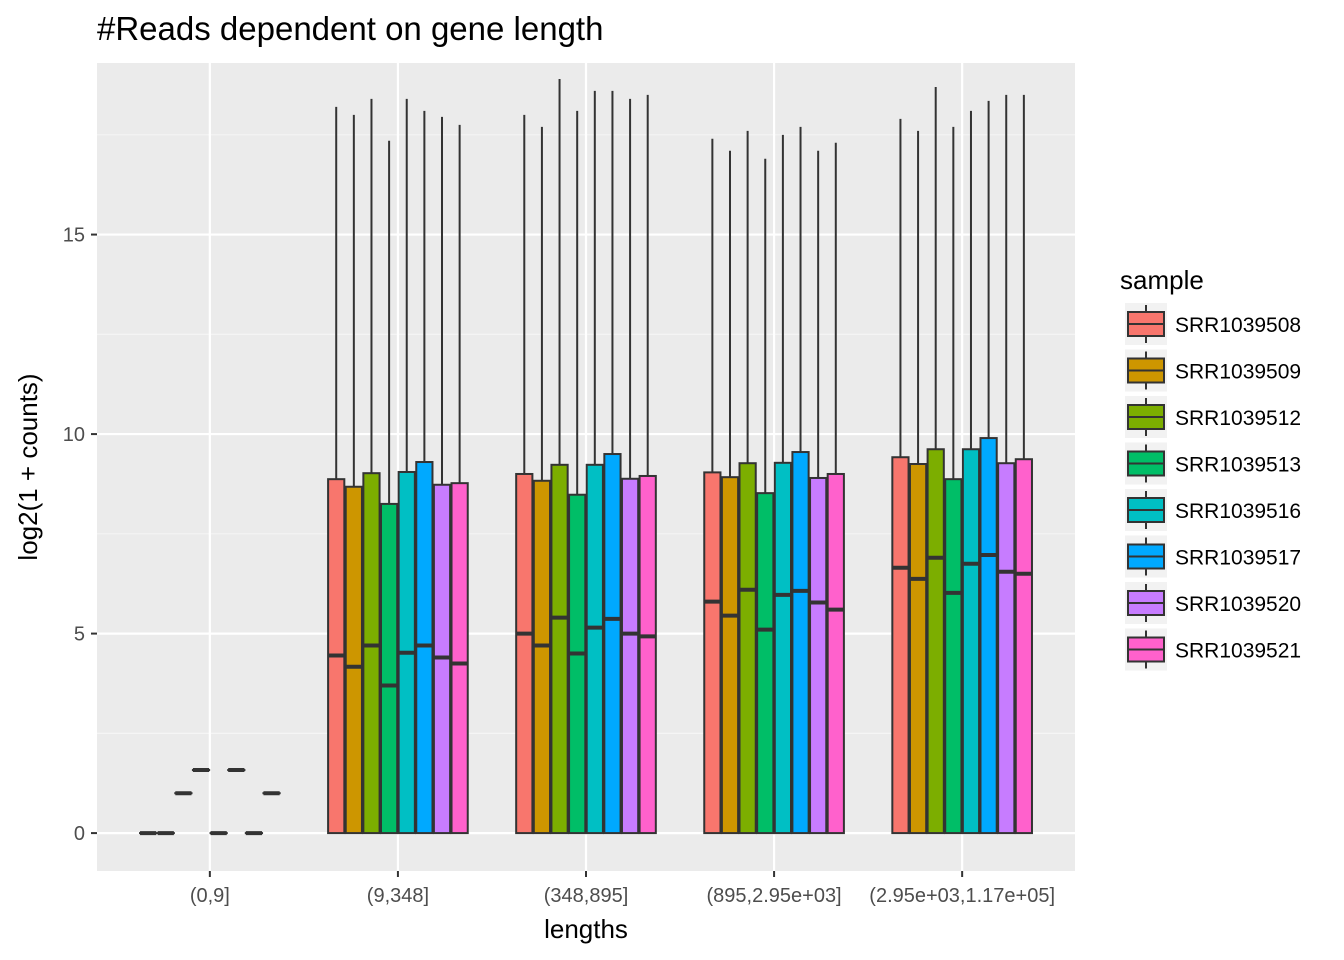 The width and height of the screenshot is (1344, 960). What do you see at coordinates (74, 236) in the screenshot?
I see `y-tick-label: 15` at bounding box center [74, 236].